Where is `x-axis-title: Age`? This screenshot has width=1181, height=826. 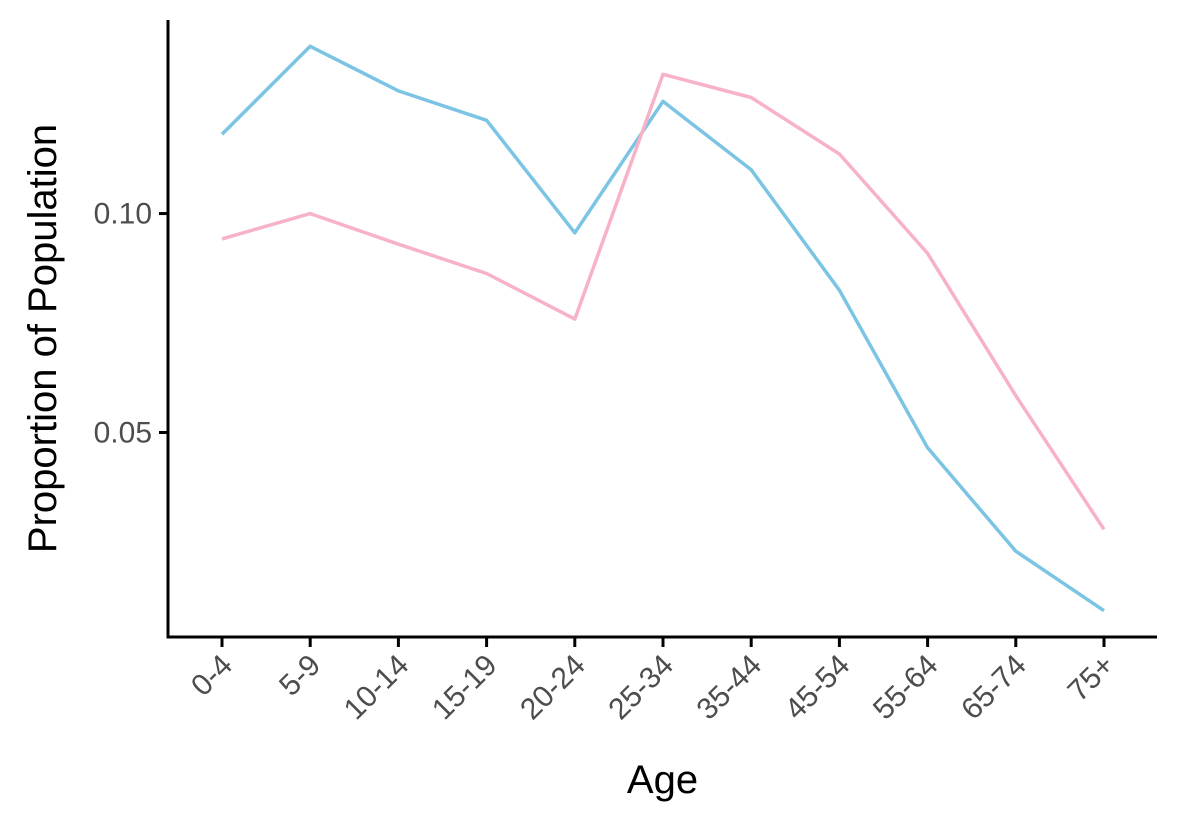 x-axis-title: Age is located at coordinates (662, 780).